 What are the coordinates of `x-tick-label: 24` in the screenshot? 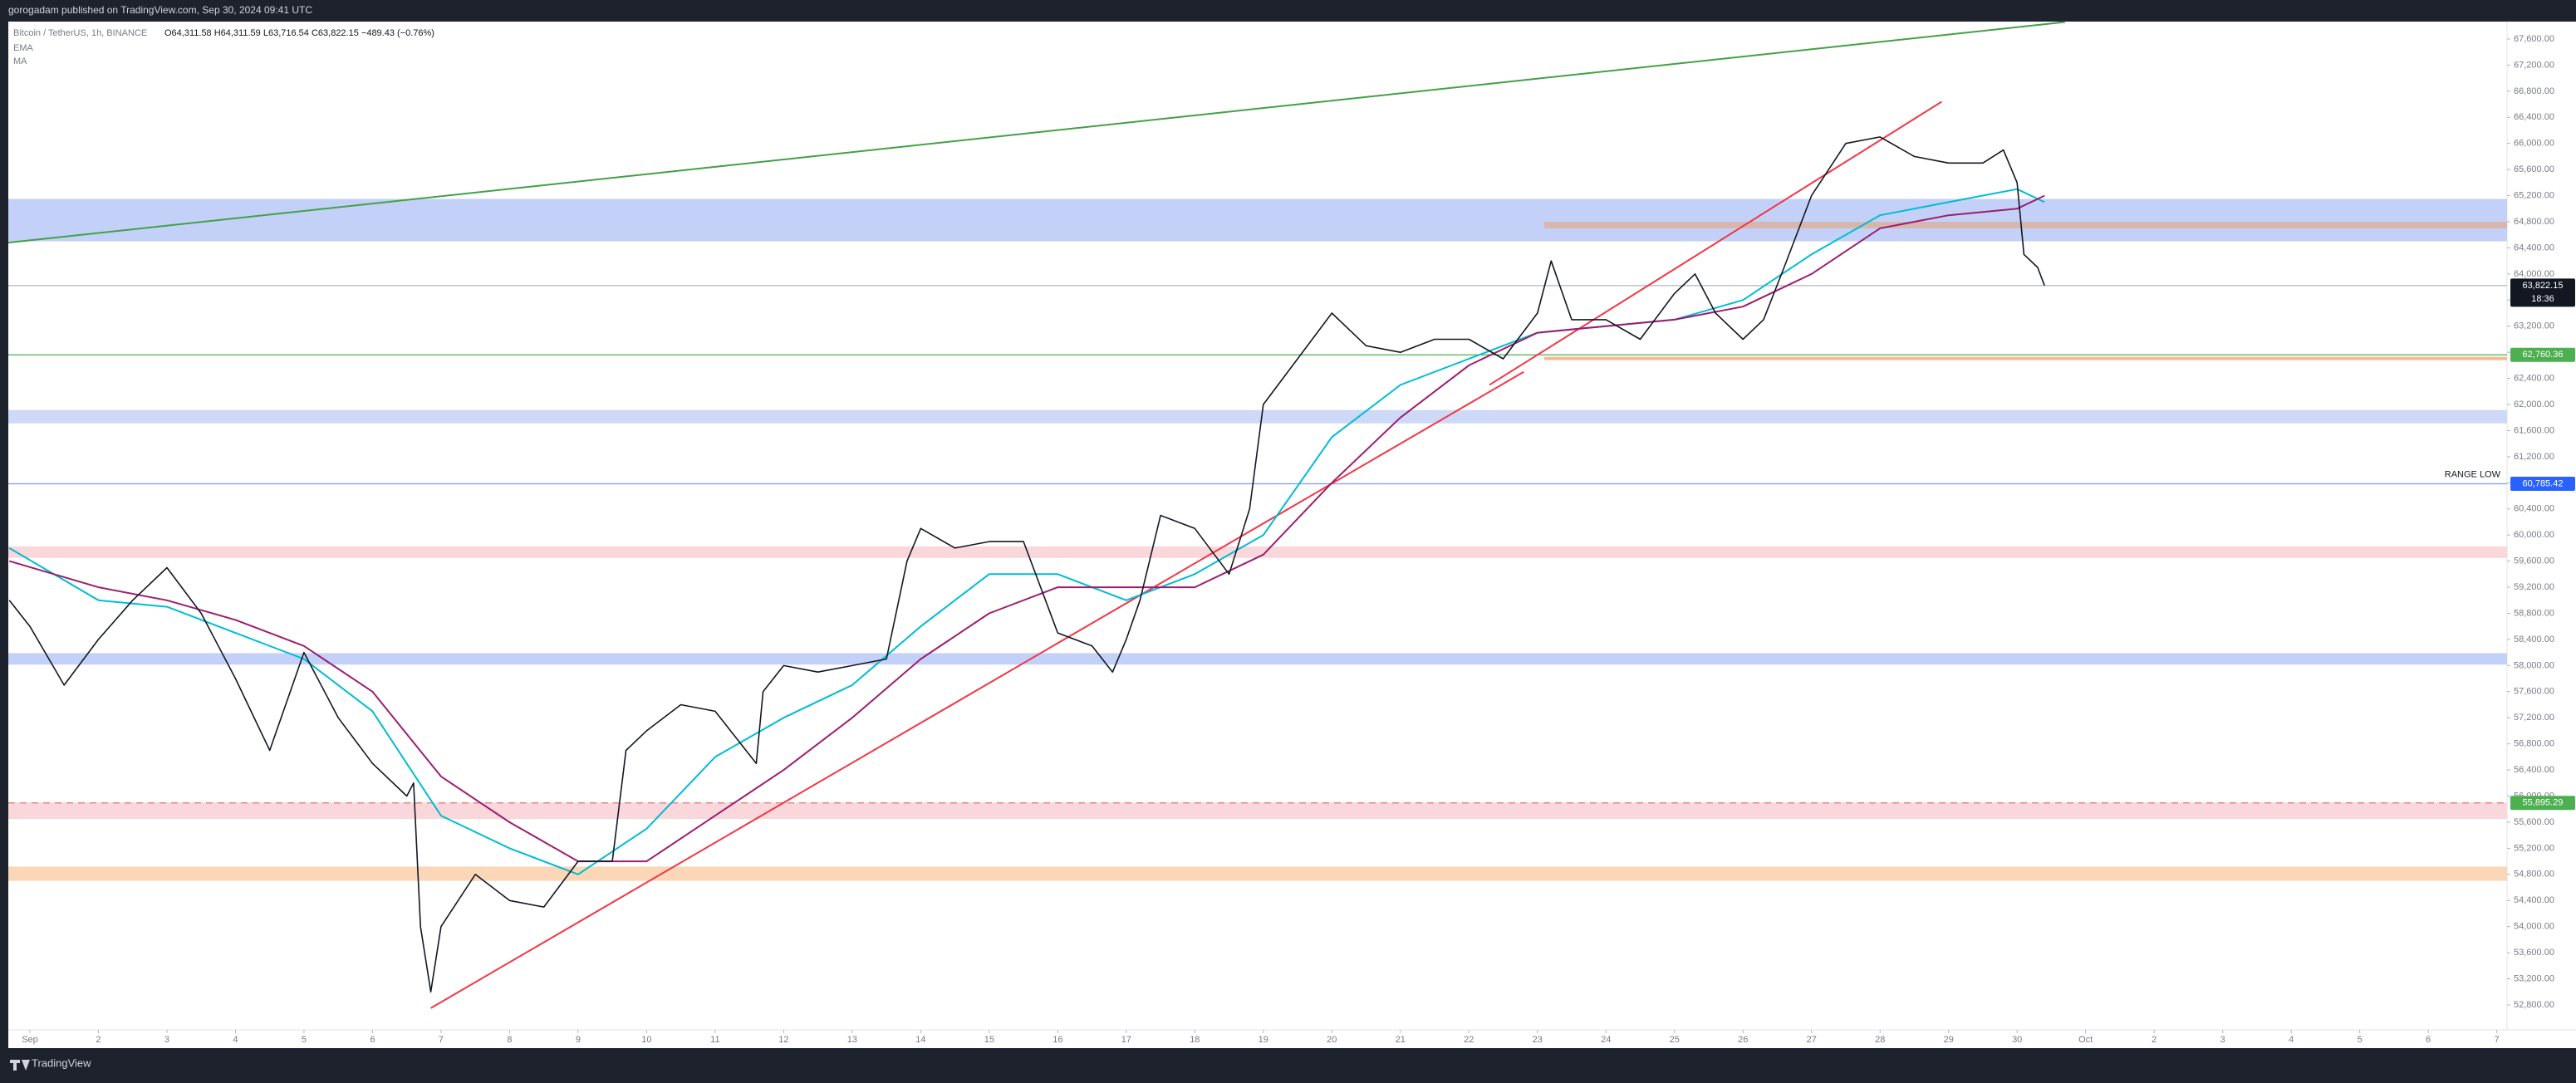 It's located at (1606, 1040).